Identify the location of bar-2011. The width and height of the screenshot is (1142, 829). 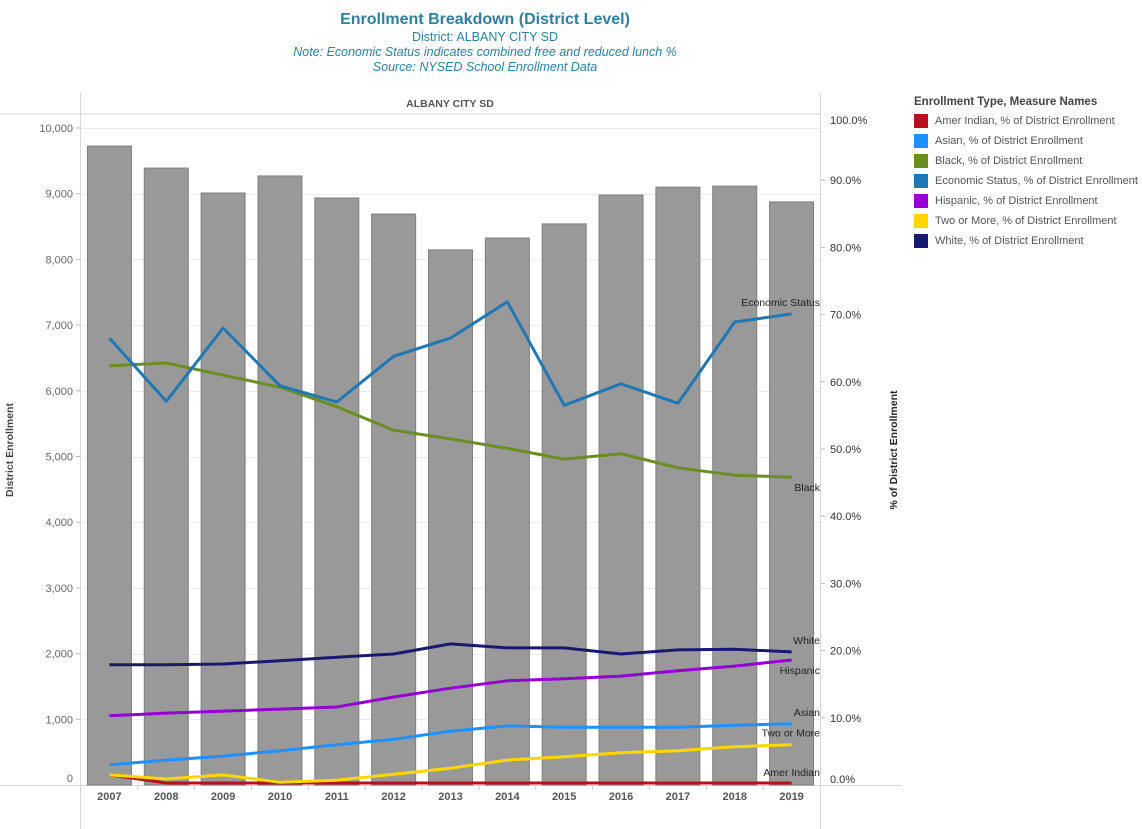
(337, 491).